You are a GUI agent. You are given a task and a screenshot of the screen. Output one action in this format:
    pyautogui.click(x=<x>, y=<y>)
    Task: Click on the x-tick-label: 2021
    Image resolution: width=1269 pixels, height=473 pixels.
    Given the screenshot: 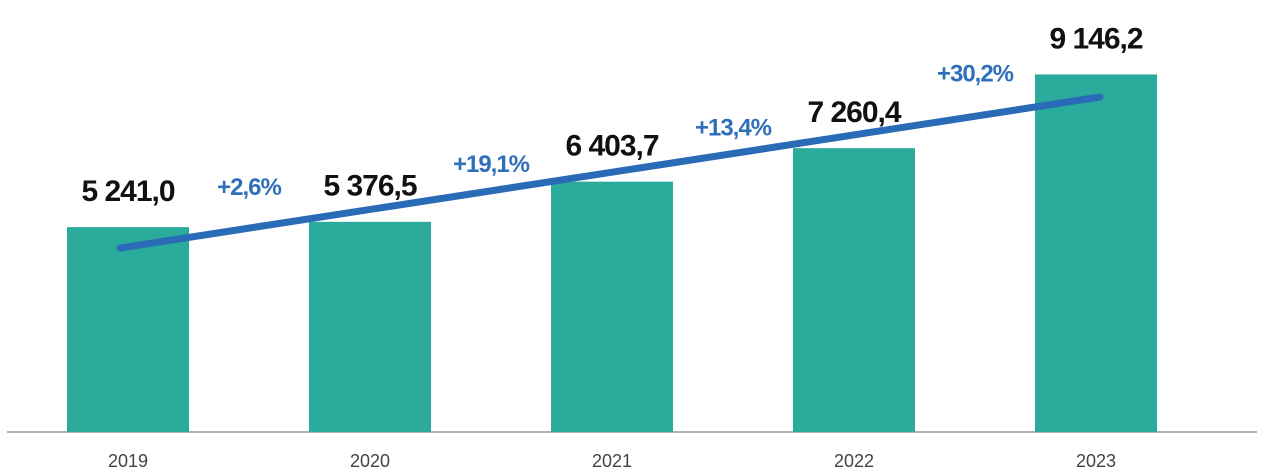 What is the action you would take?
    pyautogui.click(x=612, y=461)
    